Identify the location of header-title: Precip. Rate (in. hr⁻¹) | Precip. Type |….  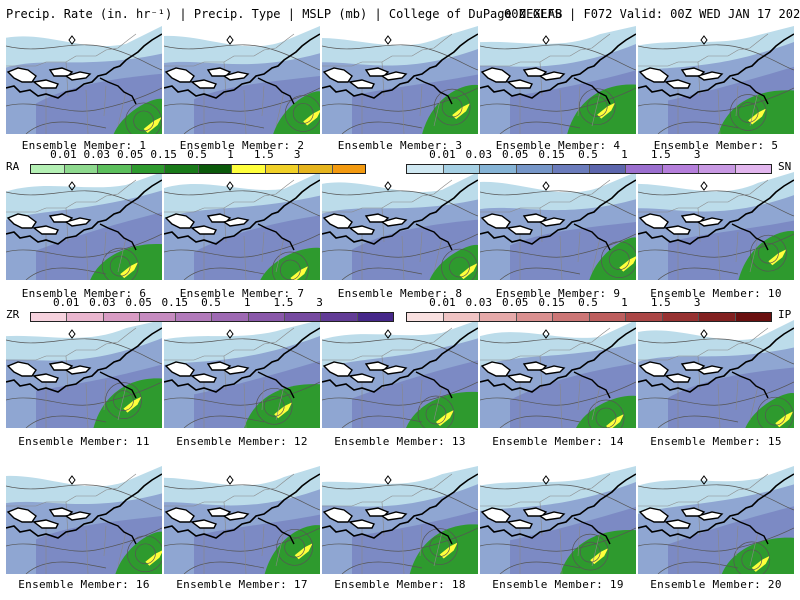
(284, 14).